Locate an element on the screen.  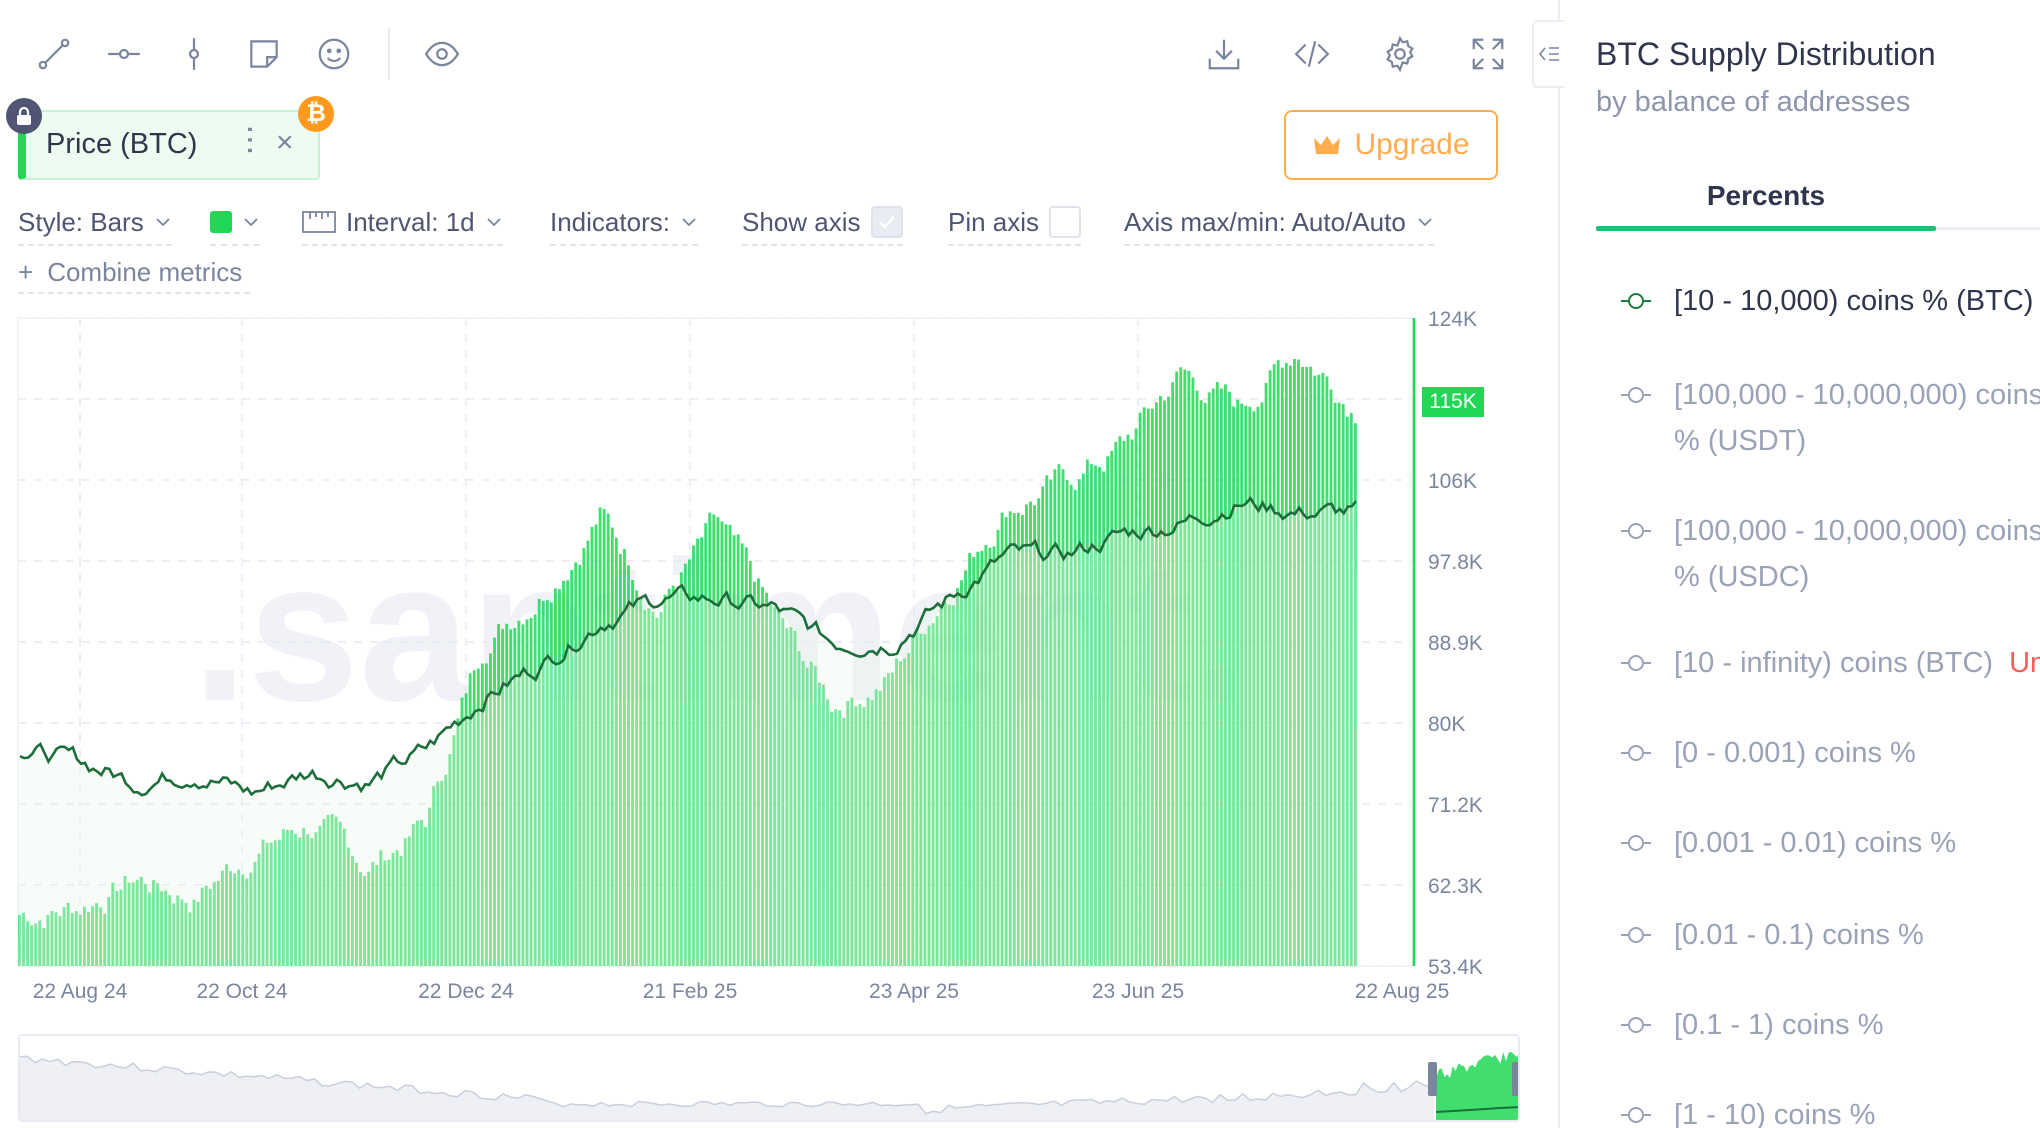
settings-gear-icon is located at coordinates (1400, 54).